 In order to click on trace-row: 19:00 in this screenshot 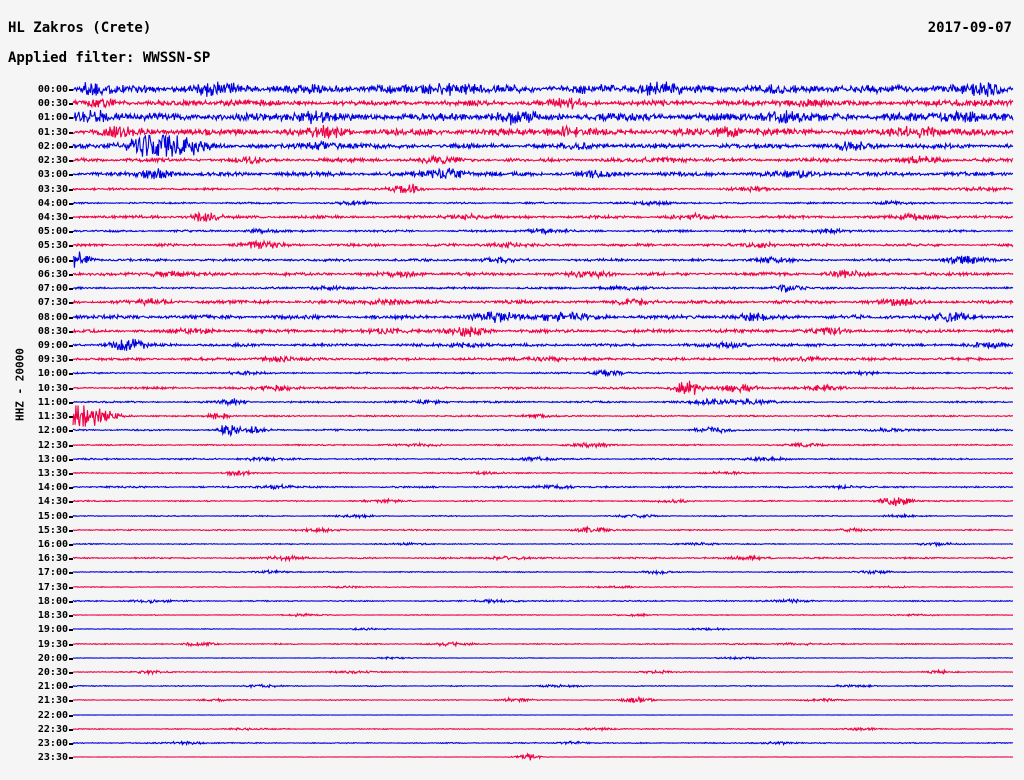, I will do `click(512, 629)`.